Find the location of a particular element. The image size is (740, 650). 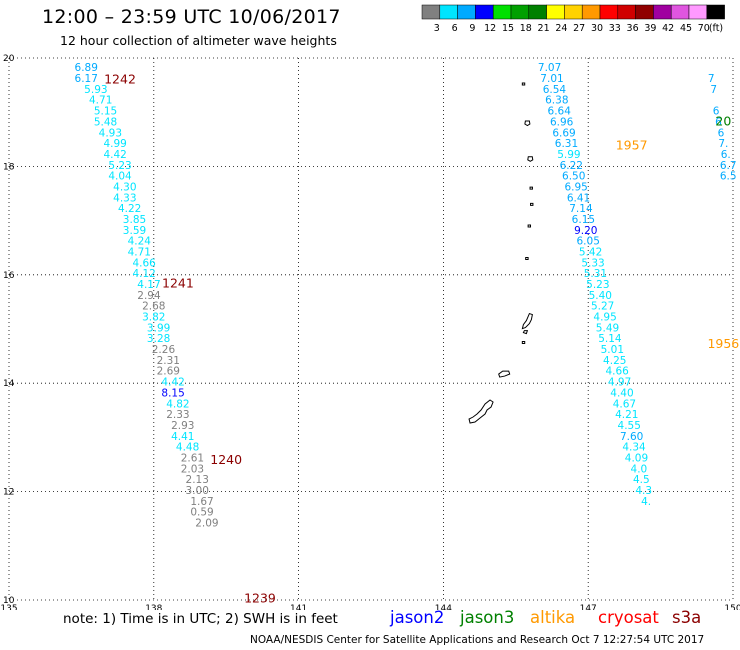

legend-label: 39 is located at coordinates (650, 28).